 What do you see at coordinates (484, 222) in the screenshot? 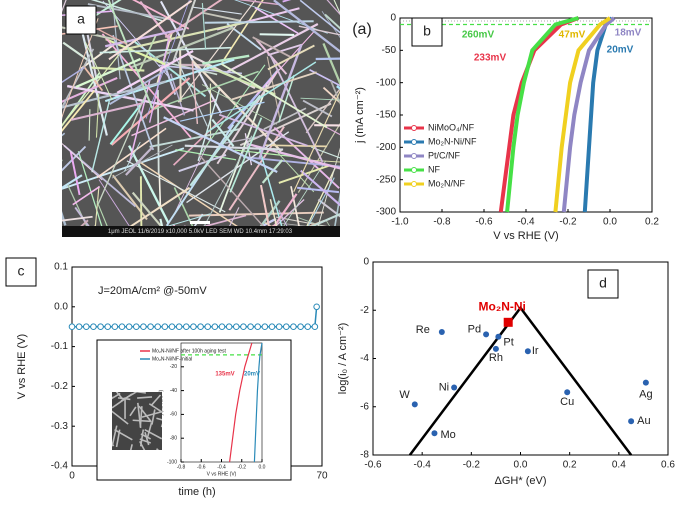
I see `x-tick-label: -0.6` at bounding box center [484, 222].